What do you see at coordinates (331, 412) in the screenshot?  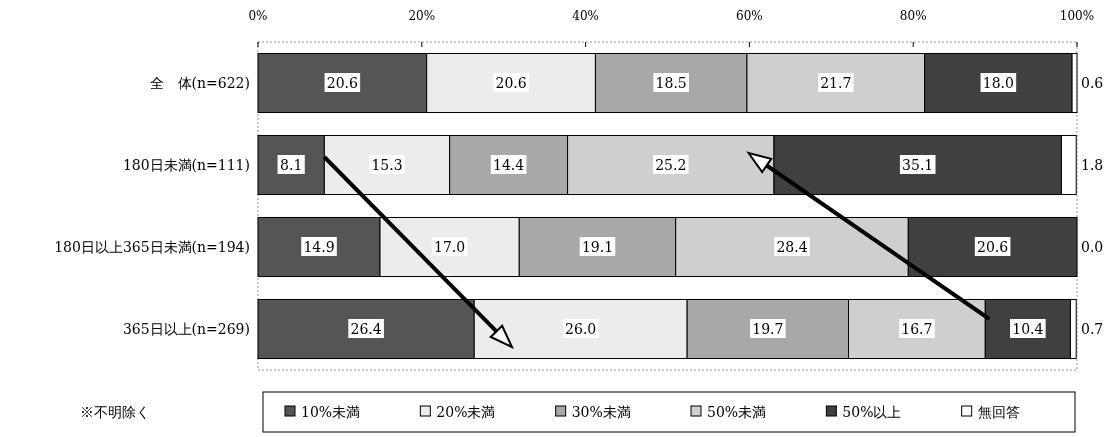 I see `legend-label: 10%未満` at bounding box center [331, 412].